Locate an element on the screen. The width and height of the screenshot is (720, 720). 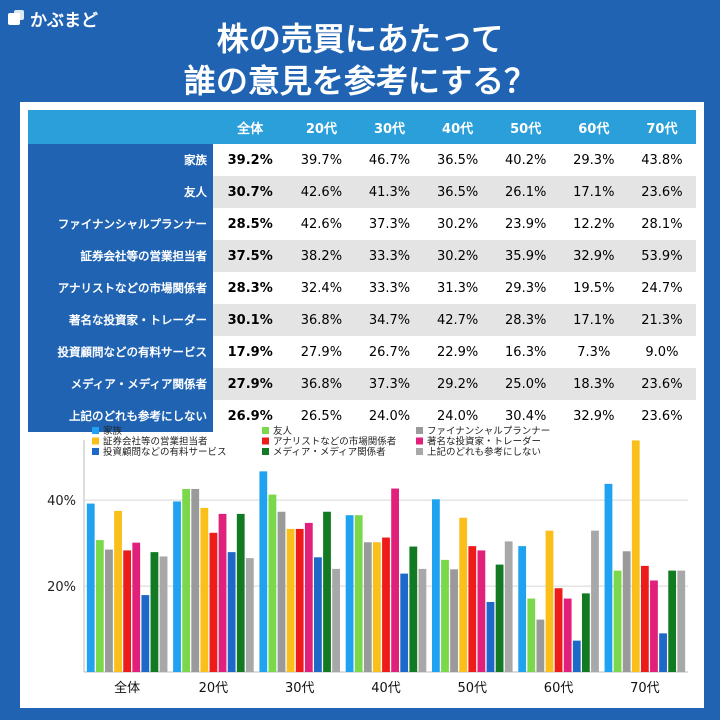
row-label: 友人 is located at coordinates (120, 192).